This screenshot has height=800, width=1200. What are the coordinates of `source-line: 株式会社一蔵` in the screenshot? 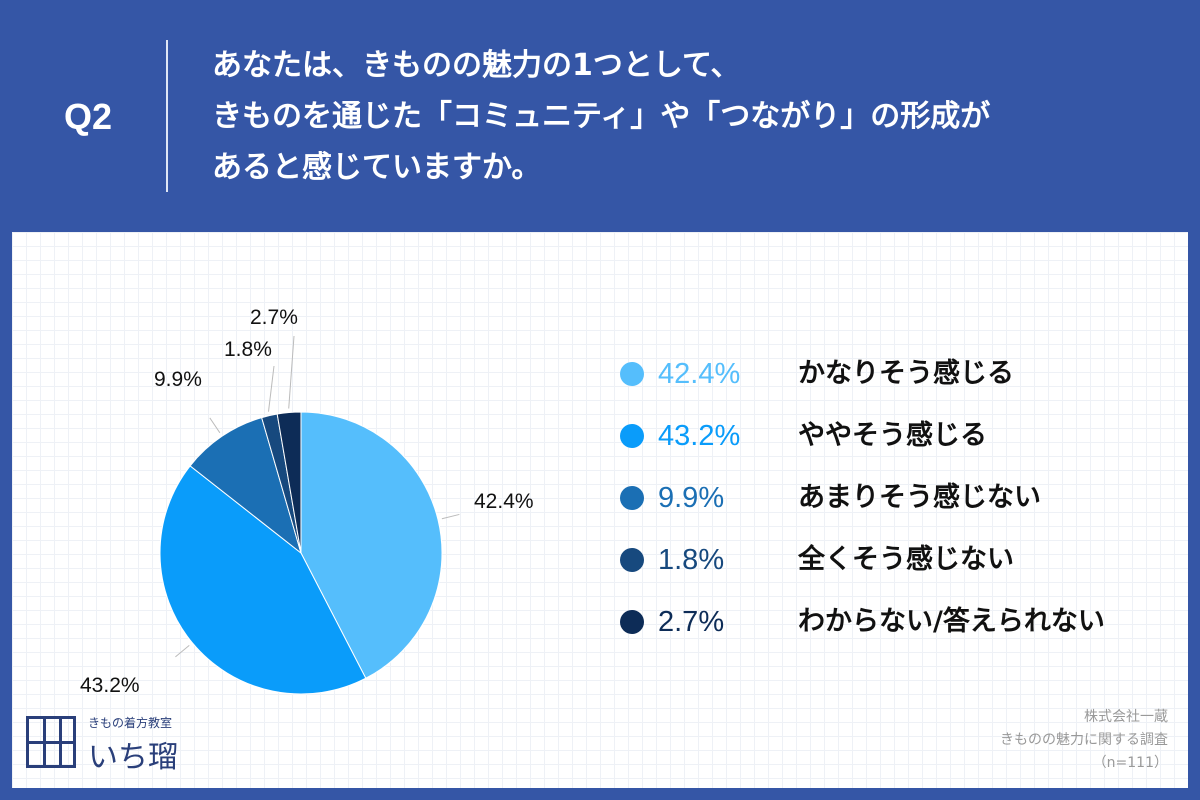 It's located at (1126, 717).